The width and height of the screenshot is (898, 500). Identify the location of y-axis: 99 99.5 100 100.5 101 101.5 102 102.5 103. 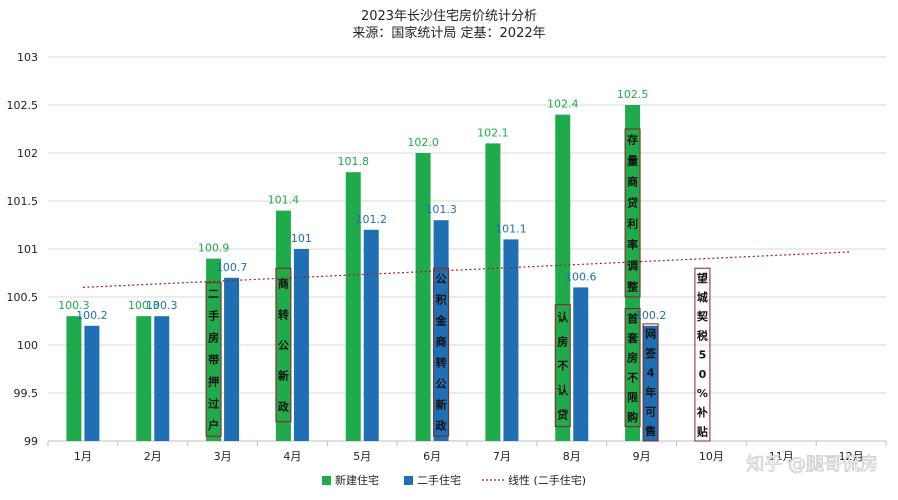
(23, 249).